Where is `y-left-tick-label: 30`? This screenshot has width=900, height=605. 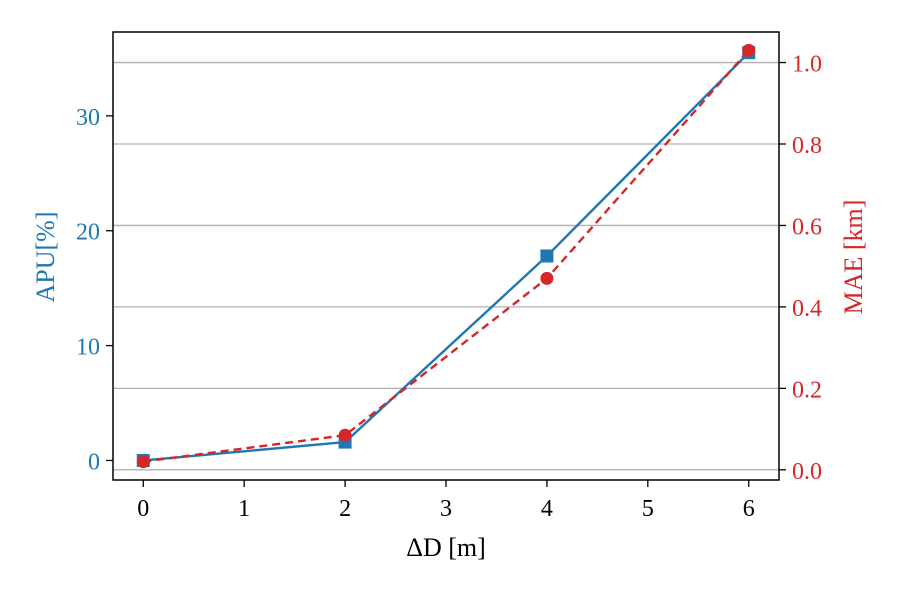
y-left-tick-label: 30 is located at coordinates (88, 118).